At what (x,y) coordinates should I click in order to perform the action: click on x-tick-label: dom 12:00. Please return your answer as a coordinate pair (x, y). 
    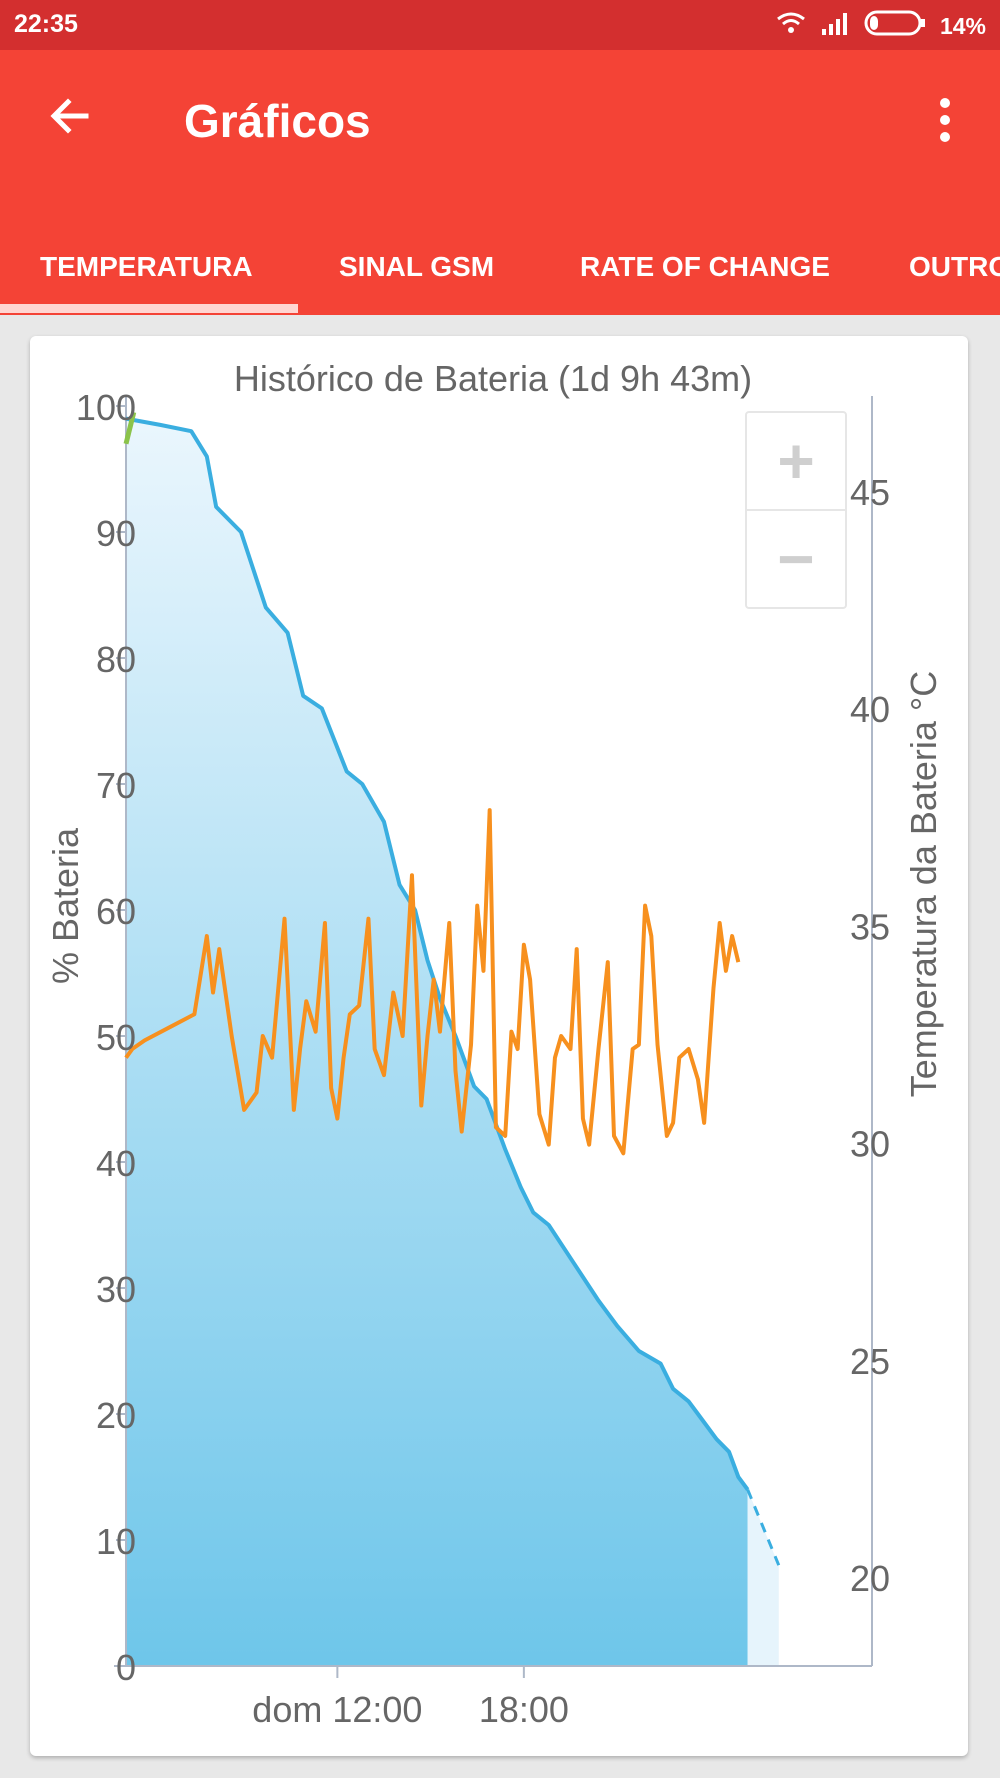
    Looking at the image, I should click on (337, 1709).